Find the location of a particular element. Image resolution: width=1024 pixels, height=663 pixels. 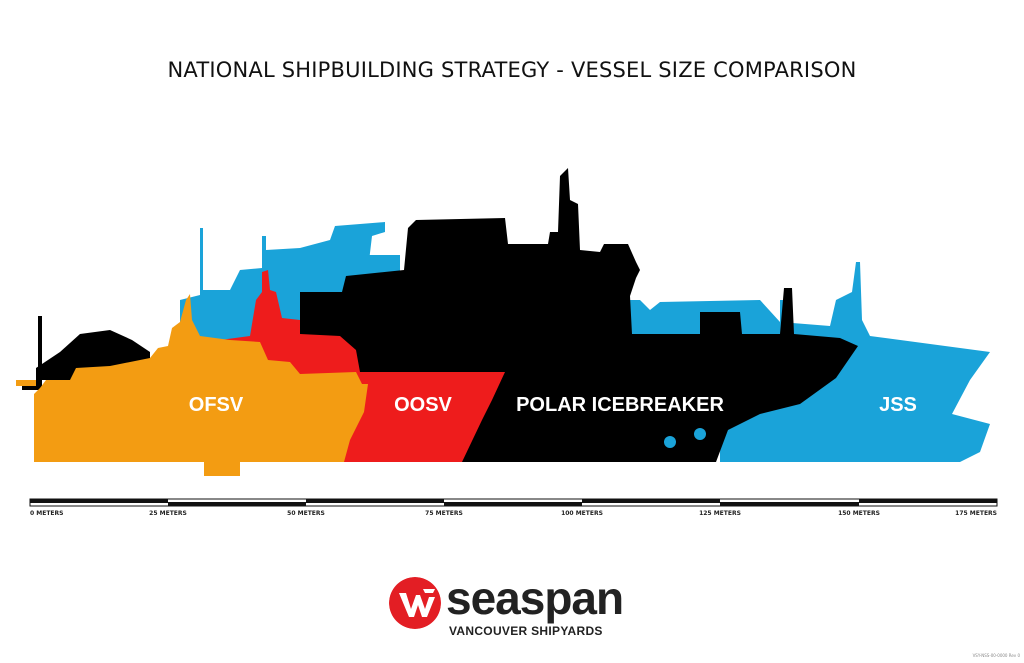

brand-subtitle: VANCOUVER SHIPYARDS is located at coordinates (526, 631).